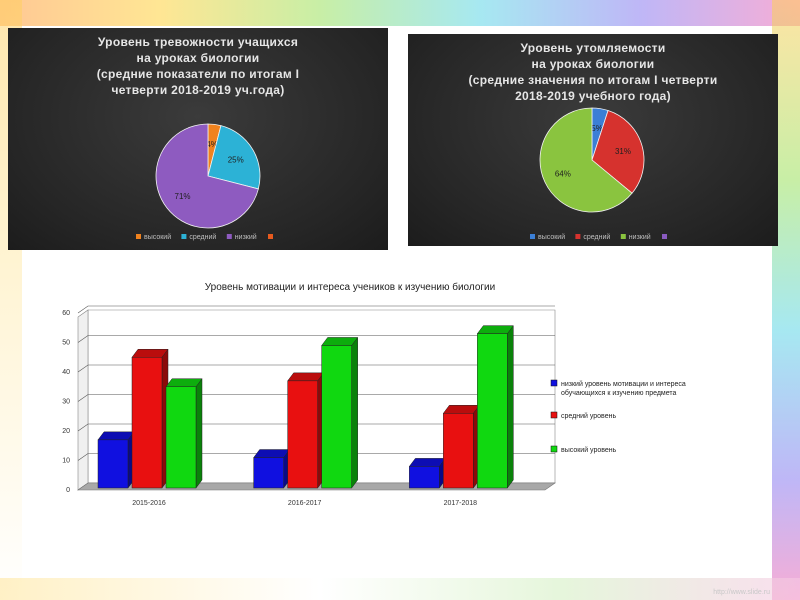  Describe the element at coordinates (66, 402) in the screenshot. I see `y-tick-label-3: 30` at that location.